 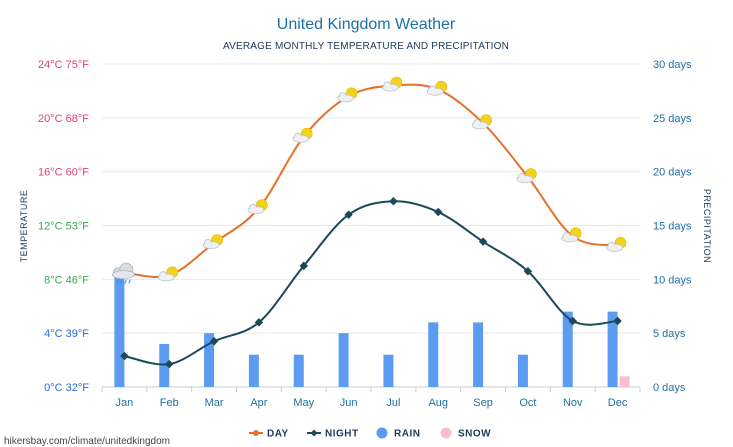 I want to click on left-axis-title: TEMPERATURE, so click(x=24, y=226).